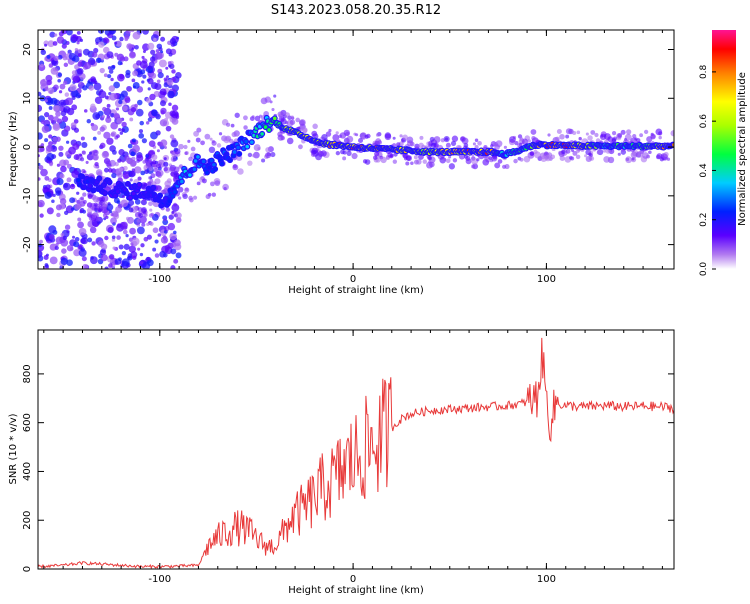 The height and width of the screenshot is (604, 750). Describe the element at coordinates (27, 520) in the screenshot. I see `y-tick-label: 200` at that location.